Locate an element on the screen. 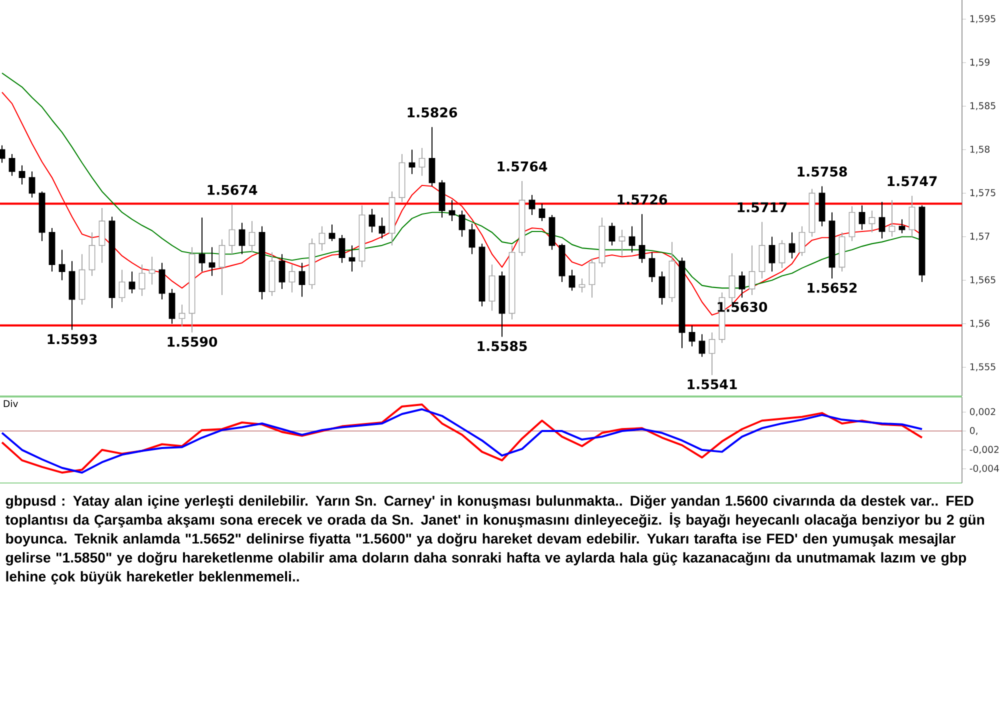 The width and height of the screenshot is (1000, 721). annotation: 1.5593 is located at coordinates (72, 339).